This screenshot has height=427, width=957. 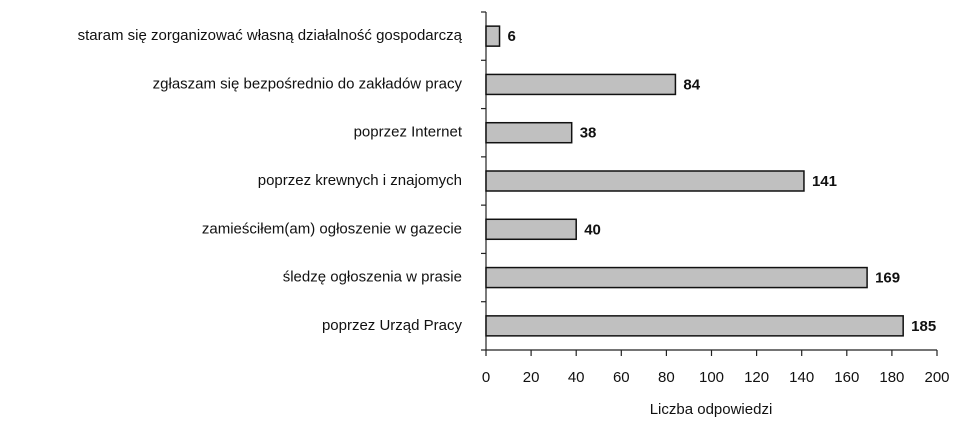 I want to click on y-tick-label: poprzez Internet, so click(x=408, y=132).